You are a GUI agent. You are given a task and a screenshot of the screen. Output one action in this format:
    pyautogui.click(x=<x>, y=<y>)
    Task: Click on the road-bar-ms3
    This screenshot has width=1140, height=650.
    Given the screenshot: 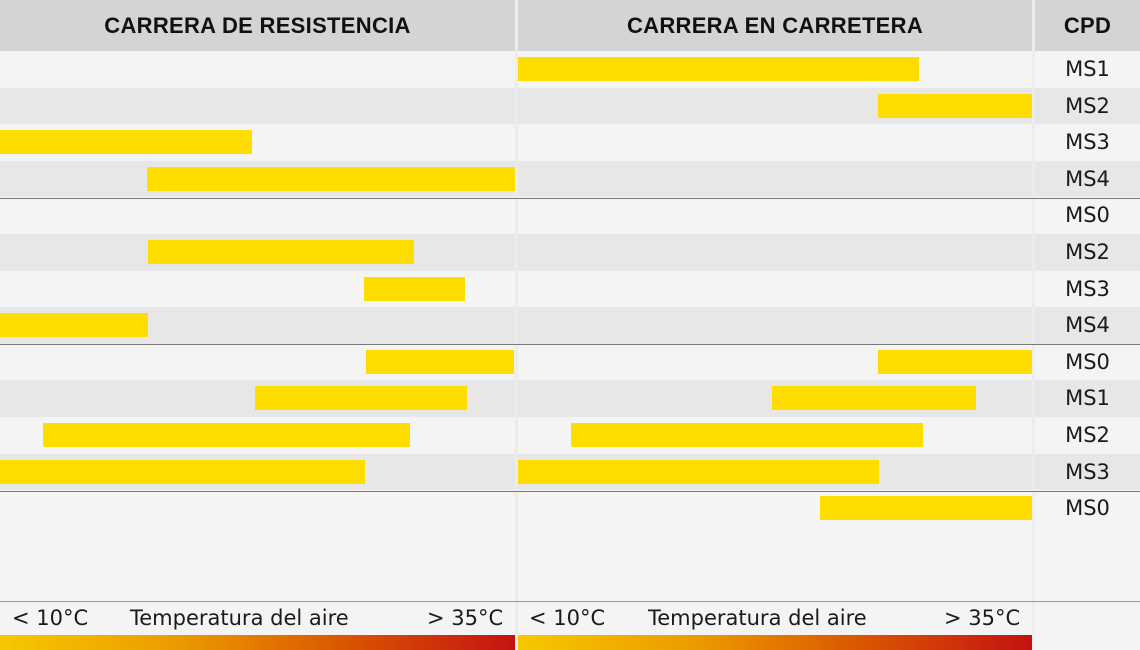 What is the action you would take?
    pyautogui.click(x=698, y=471)
    